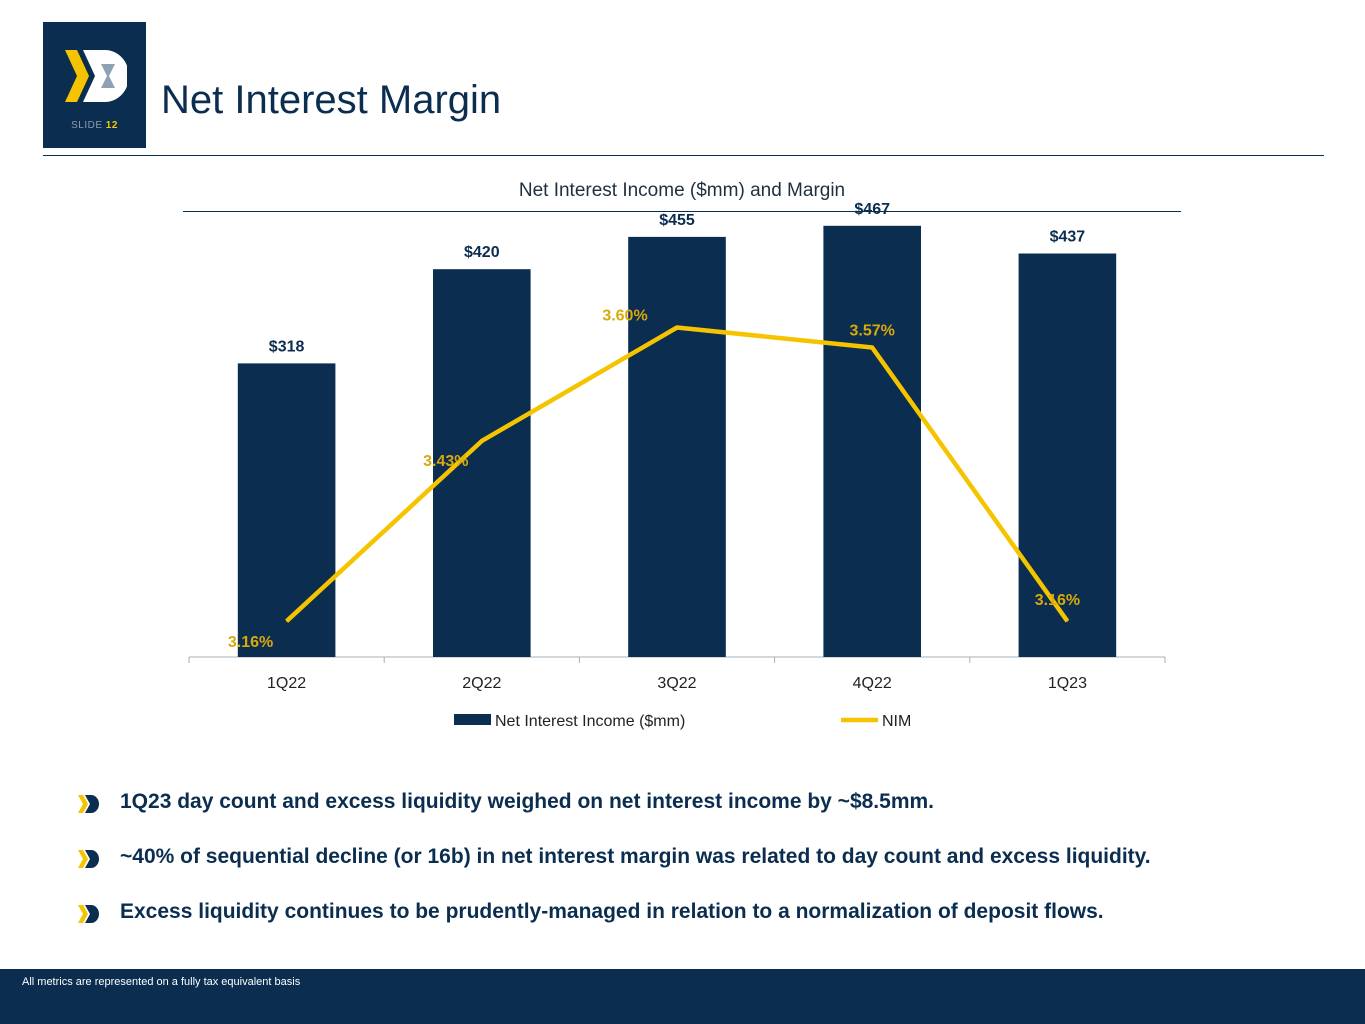  Describe the element at coordinates (1068, 237) in the screenshot. I see `bar-value-label: $437` at that location.